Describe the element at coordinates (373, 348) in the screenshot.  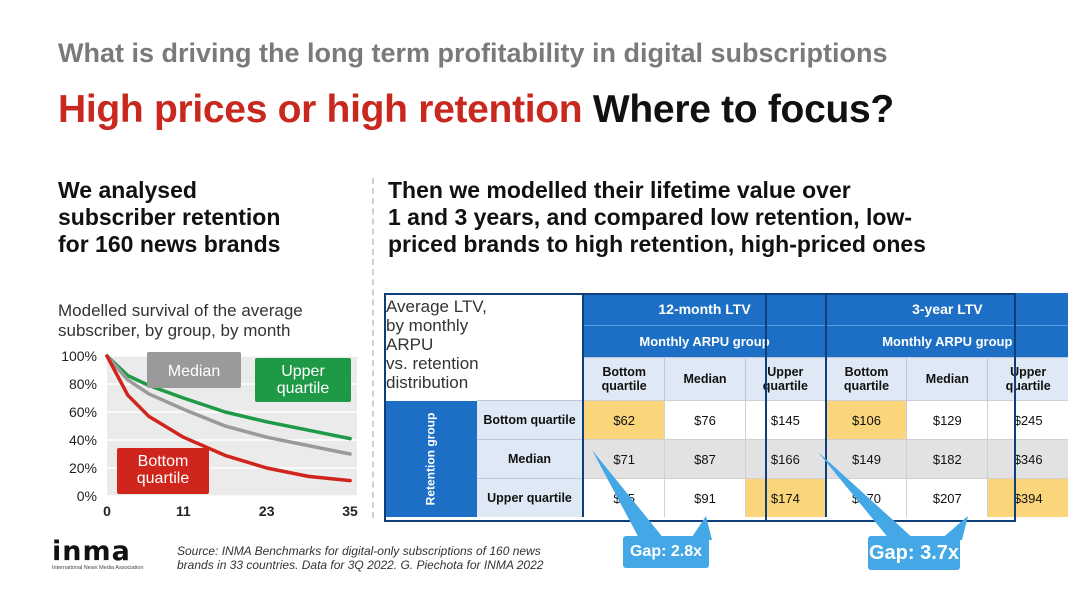
I see `column-divider` at that location.